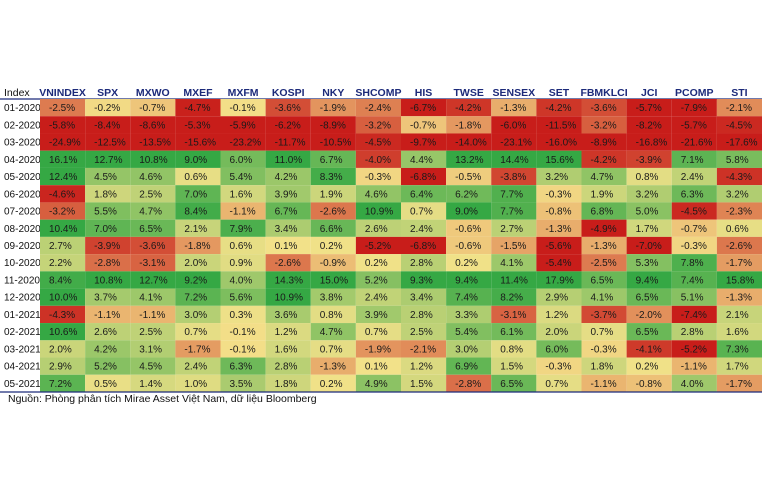 The height and width of the screenshot is (481, 770). Describe the element at coordinates (694, 125) in the screenshot. I see `cell-value-label: -5.7%` at that location.